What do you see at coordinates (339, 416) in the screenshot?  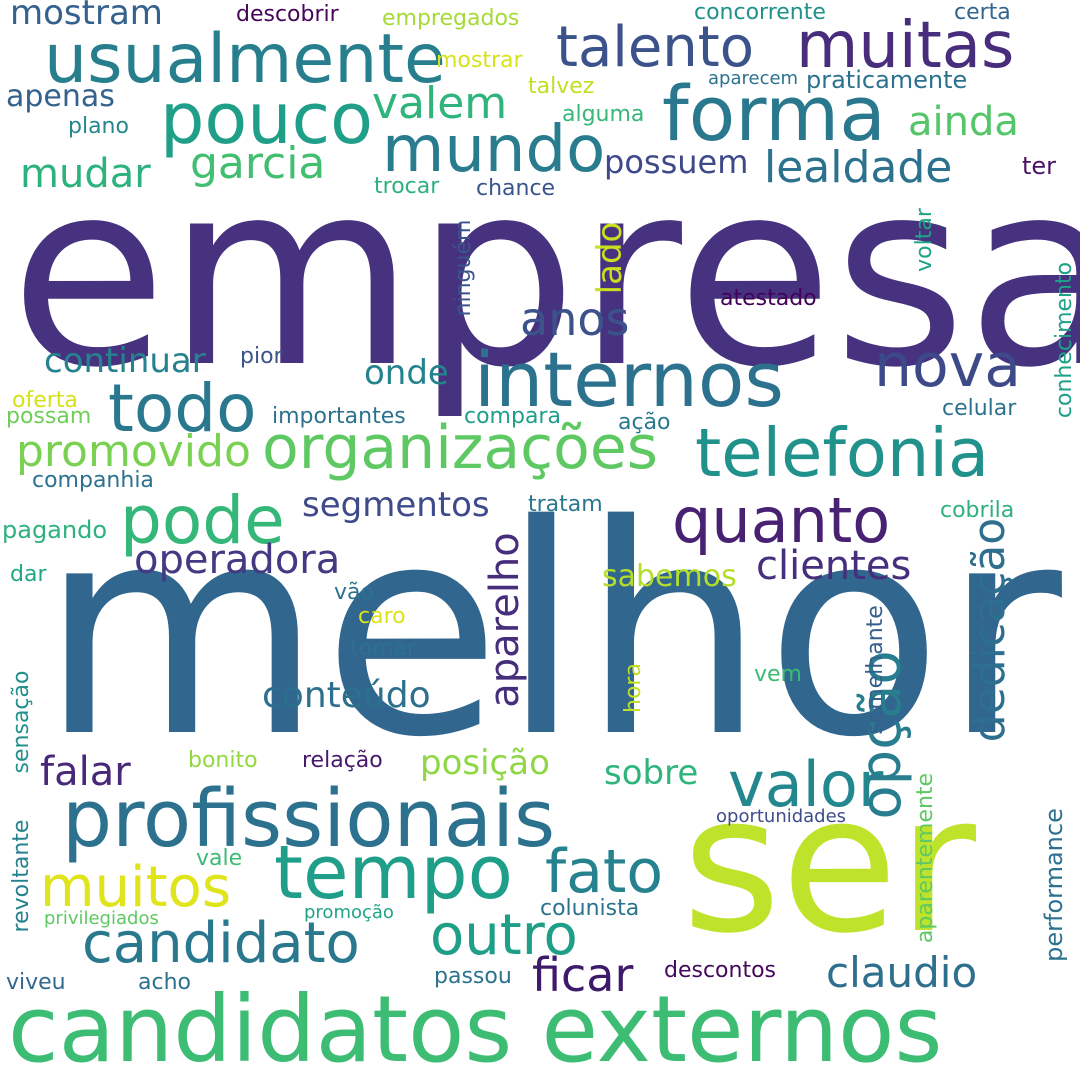 I see `word-importantes: importantes` at bounding box center [339, 416].